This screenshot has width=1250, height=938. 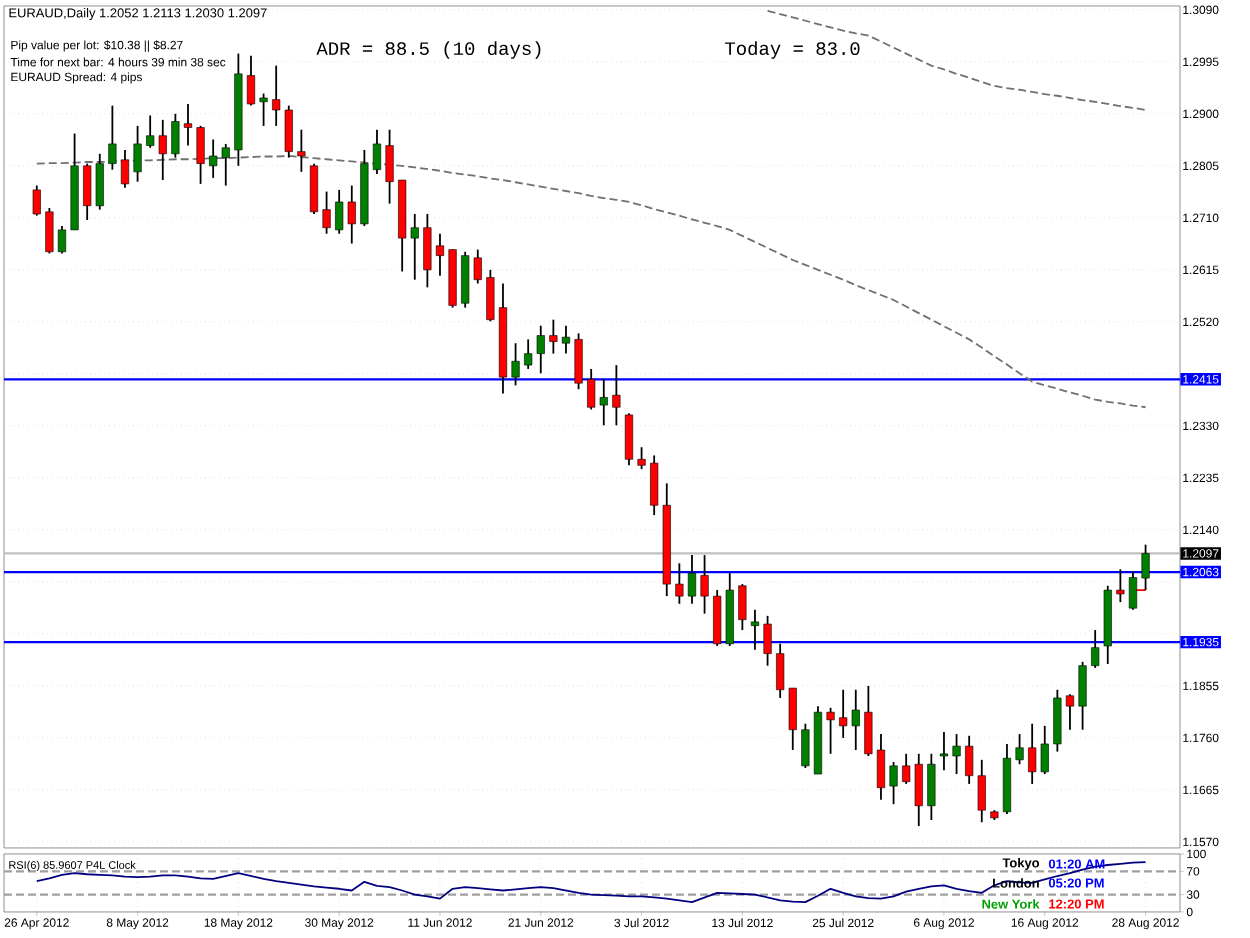 What do you see at coordinates (792, 50) in the screenshot?
I see `annotation: Today = 83.0` at bounding box center [792, 50].